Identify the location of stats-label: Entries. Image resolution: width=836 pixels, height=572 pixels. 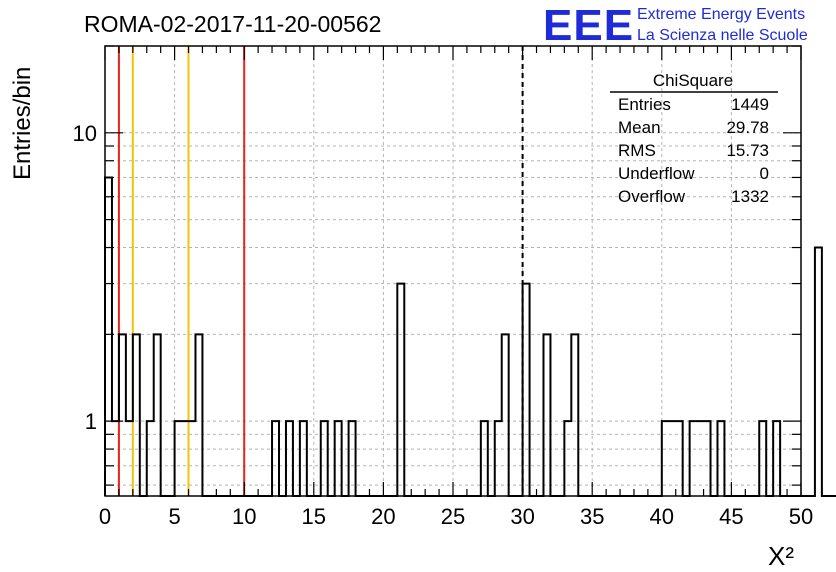
(644, 104).